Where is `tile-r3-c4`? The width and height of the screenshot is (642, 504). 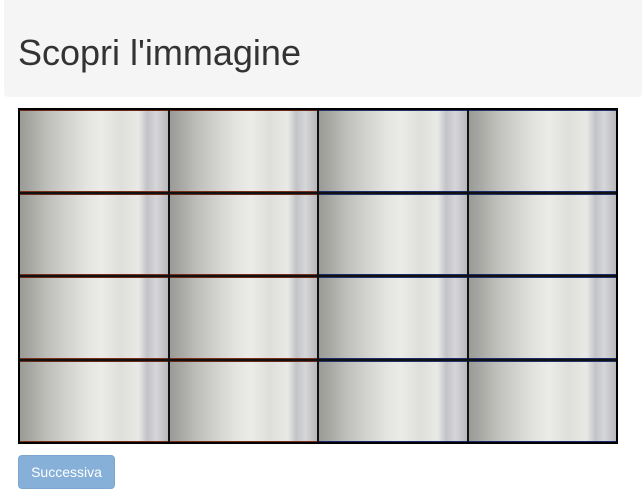
tile-r3-c4 is located at coordinates (542, 318).